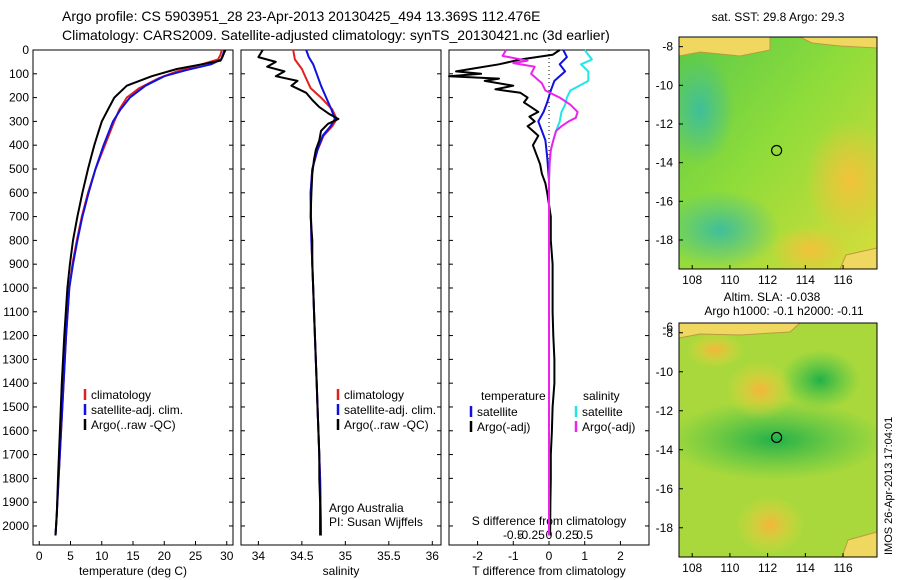 This screenshot has width=900, height=580. Describe the element at coordinates (19, 240) in the screenshot. I see `depth-tick-label: 800` at that location.